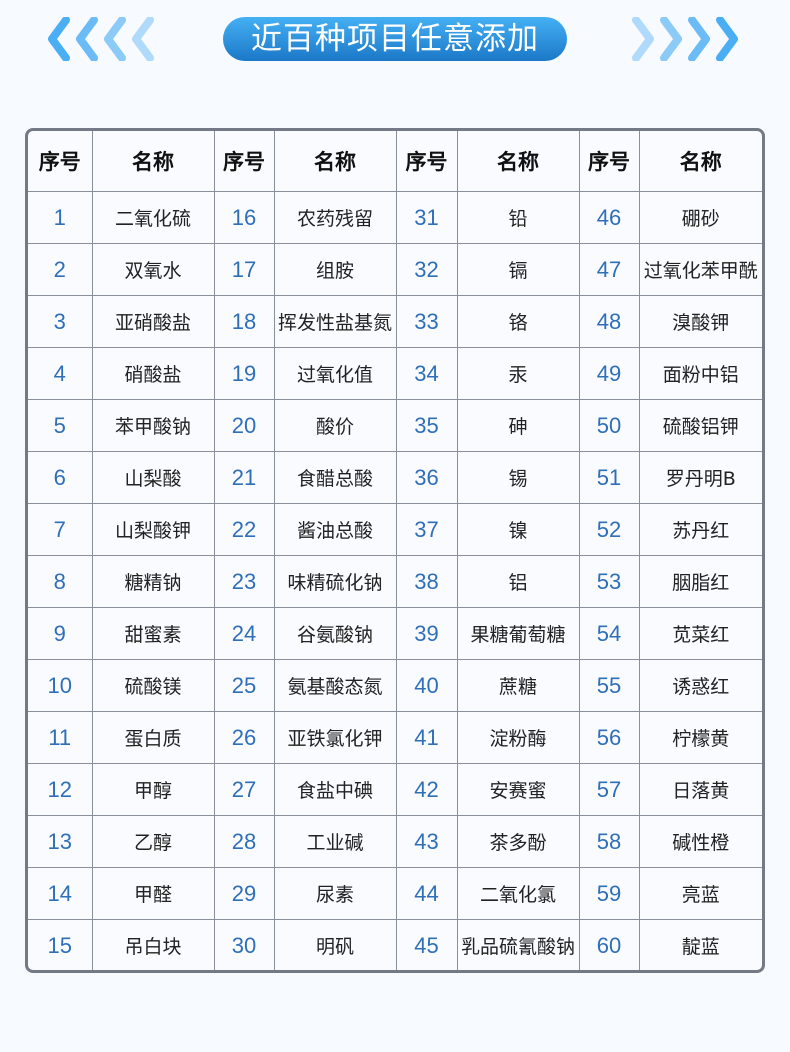 This screenshot has width=790, height=1052. Describe the element at coordinates (153, 685) in the screenshot. I see `item-name: 硫酸镁` at that location.